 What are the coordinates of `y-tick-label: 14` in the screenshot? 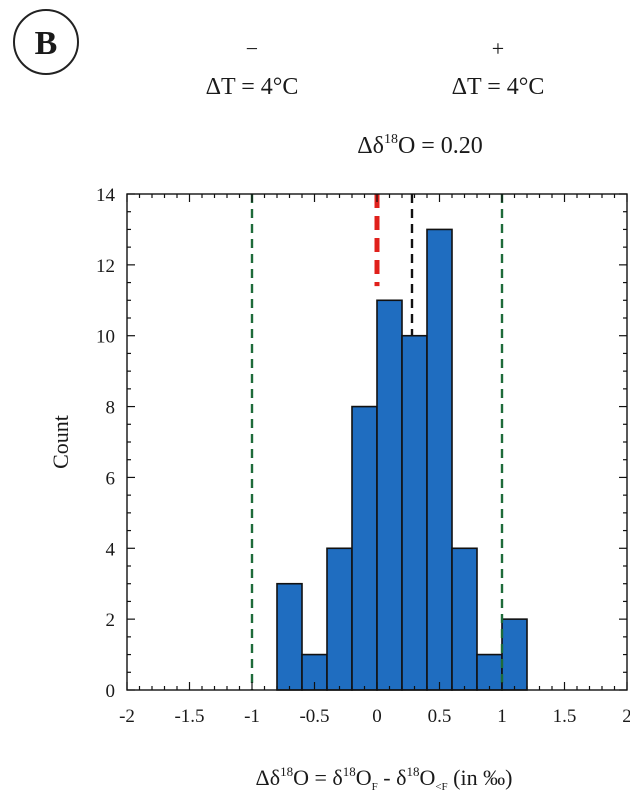 It's located at (106, 195).